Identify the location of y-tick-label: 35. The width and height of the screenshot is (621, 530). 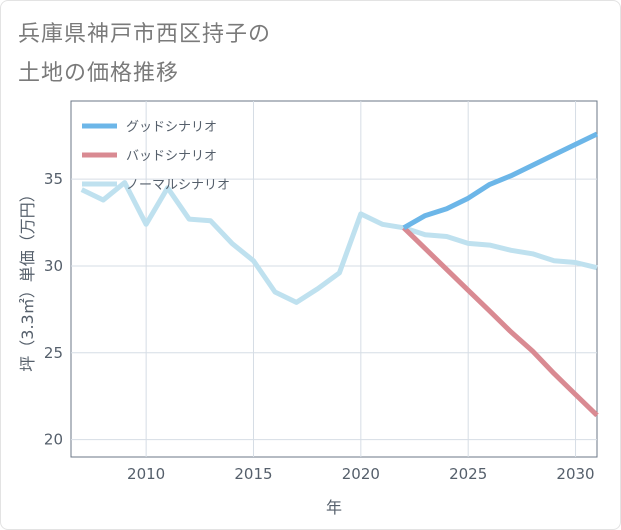
(53, 179).